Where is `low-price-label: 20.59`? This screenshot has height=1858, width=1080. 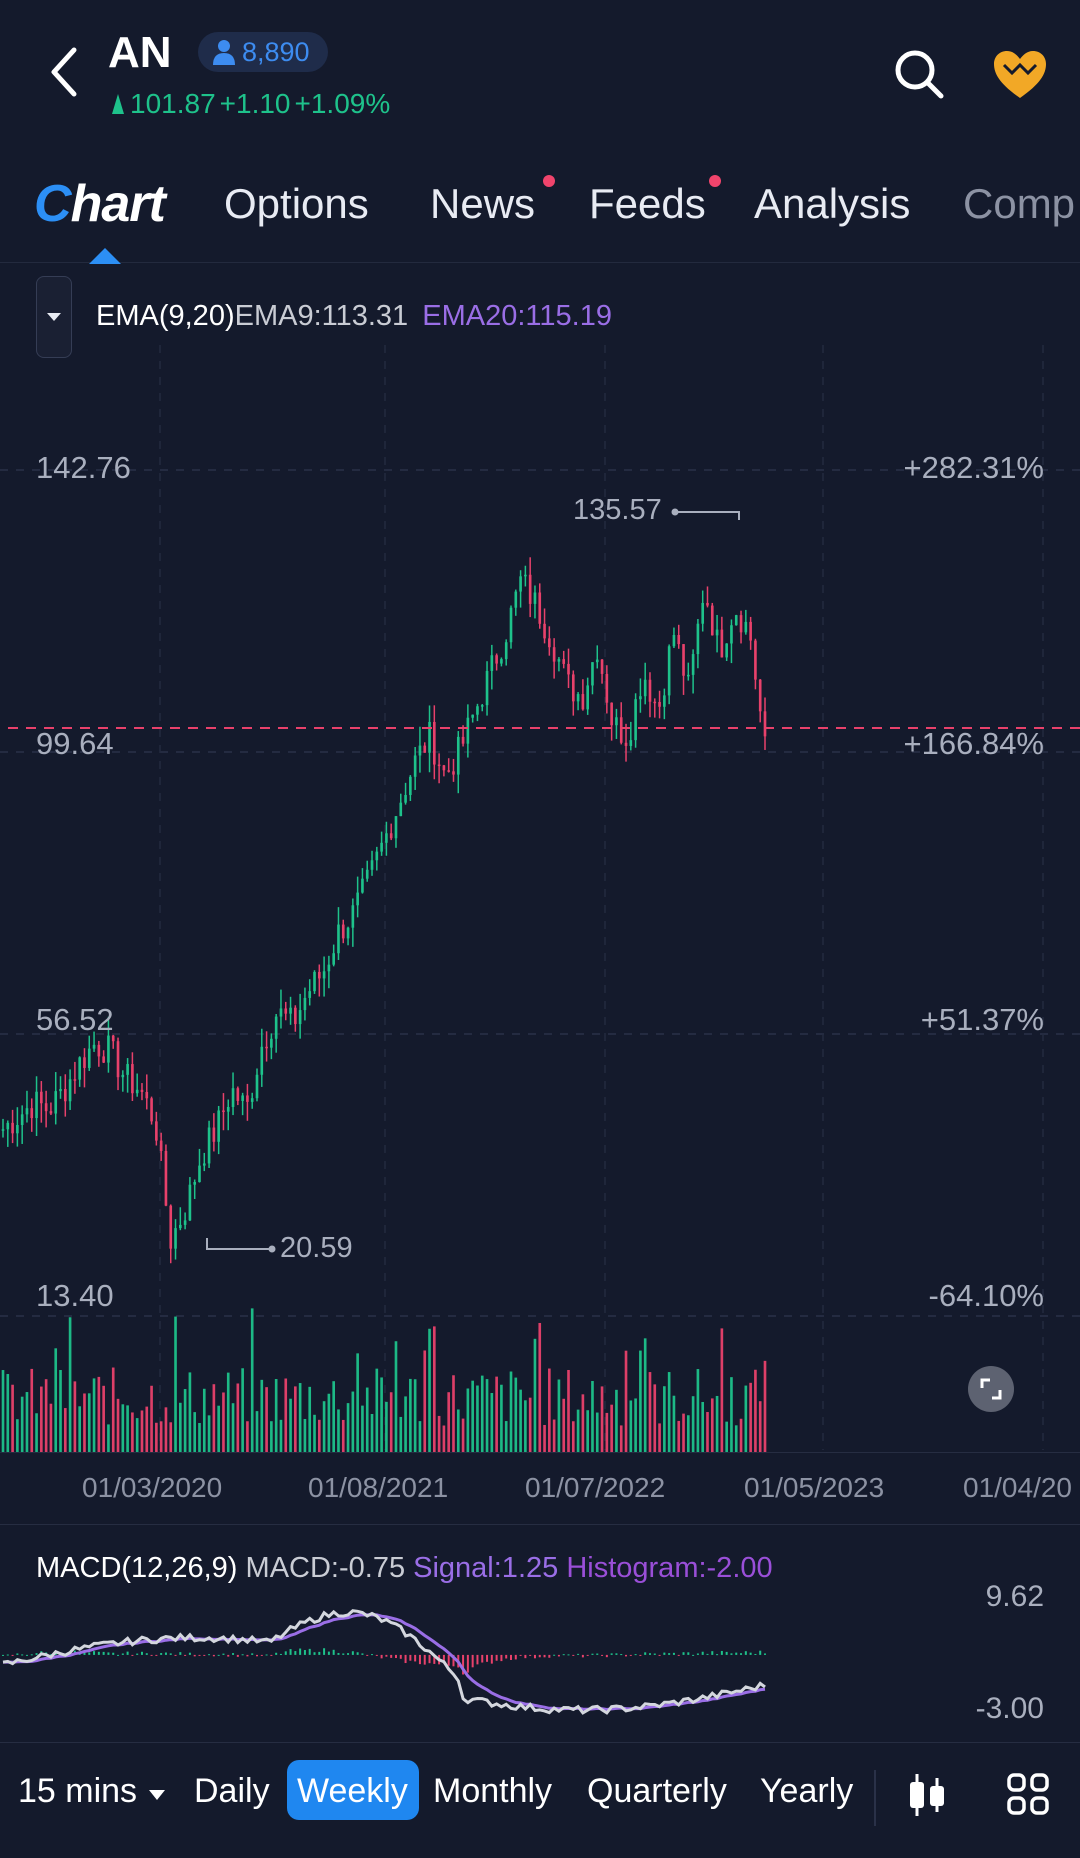 low-price-label: 20.59 is located at coordinates (316, 1248).